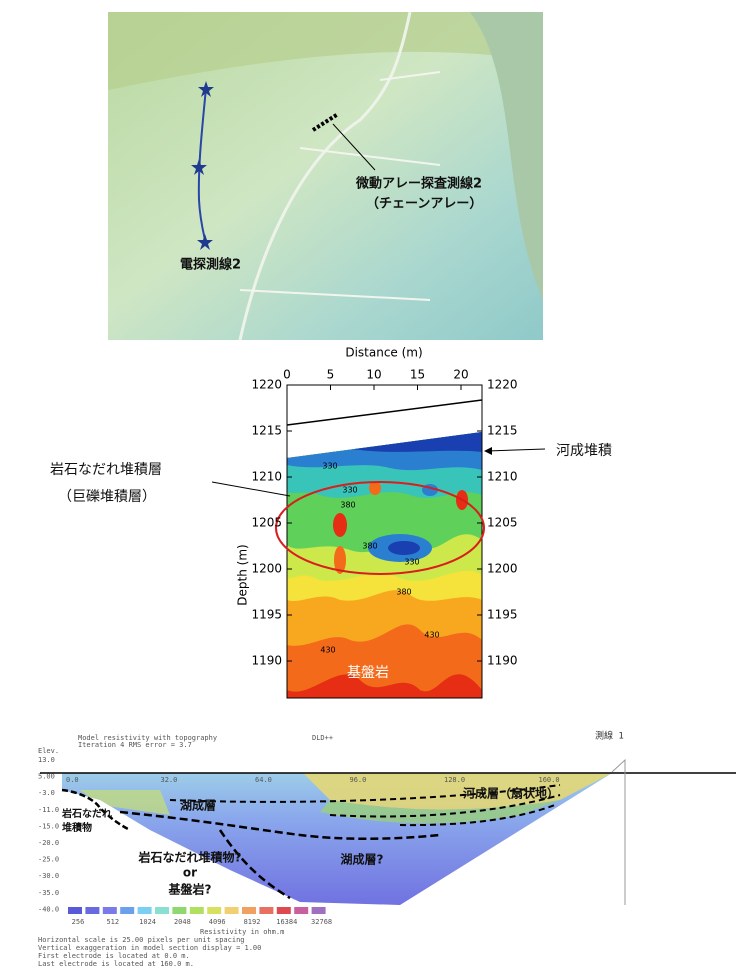  I want to click on x-tick-label: 96.0, so click(358, 780).